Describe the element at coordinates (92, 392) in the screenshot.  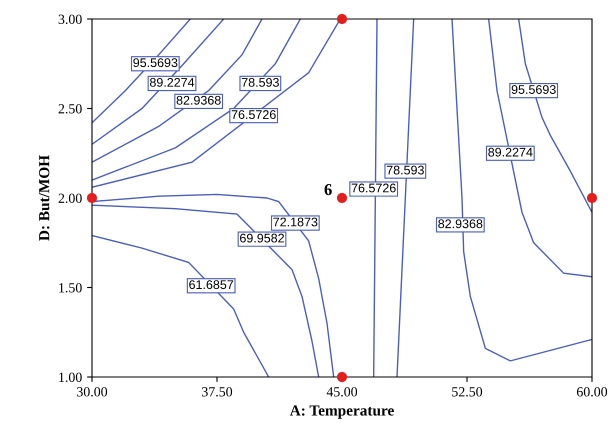
I see `x-tick-label: 30.00` at that location.